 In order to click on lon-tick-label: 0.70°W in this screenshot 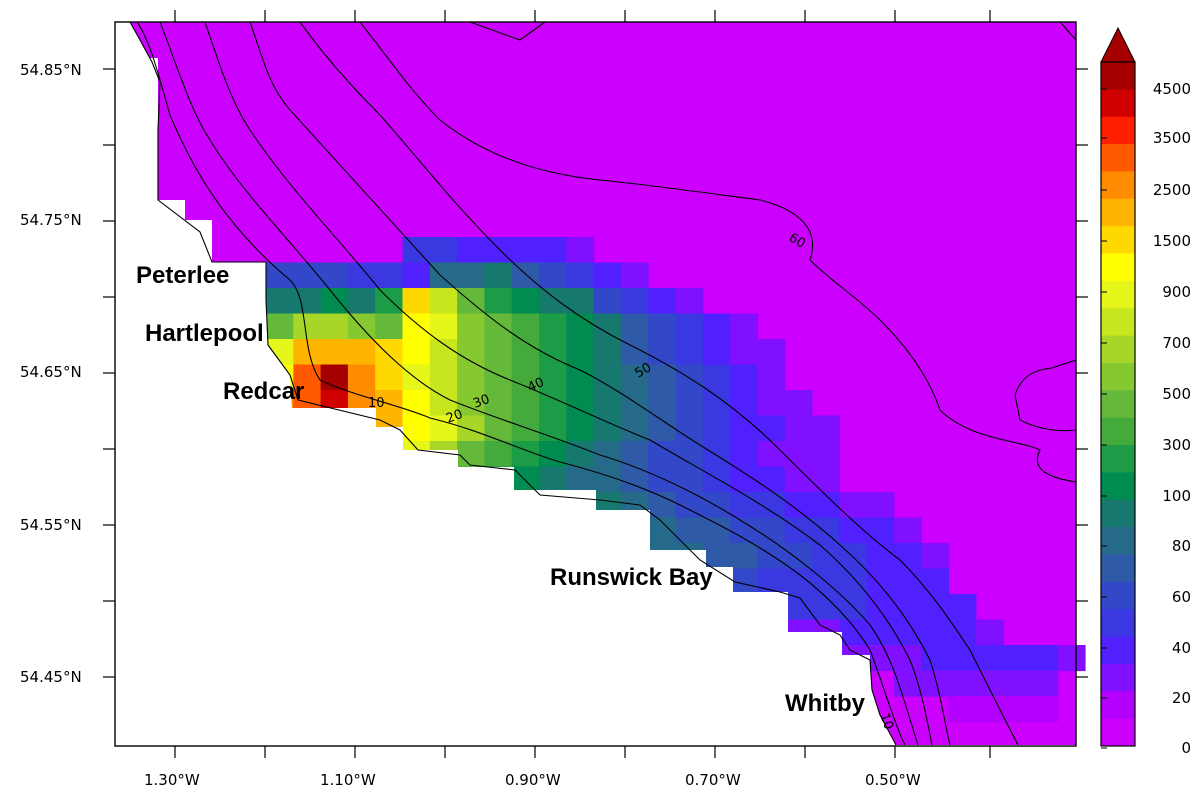, I will do `click(713, 780)`.